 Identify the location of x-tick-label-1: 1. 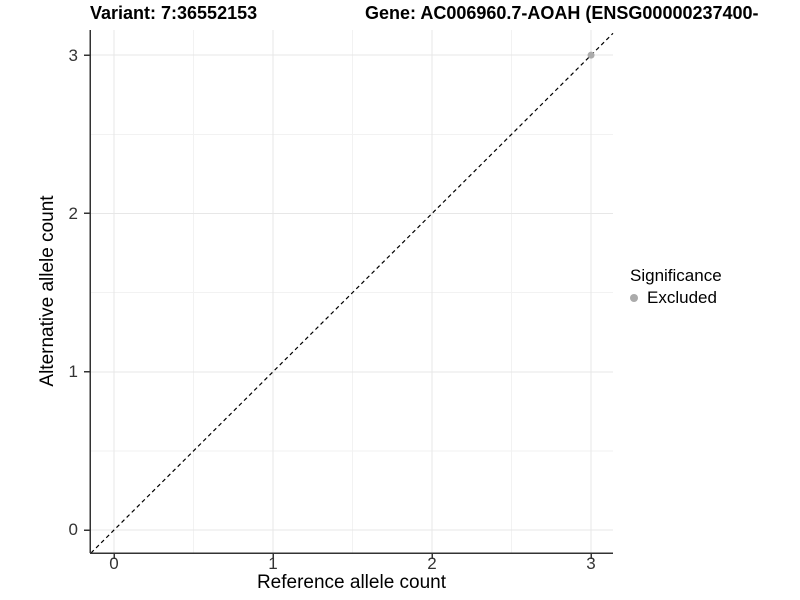
(273, 563).